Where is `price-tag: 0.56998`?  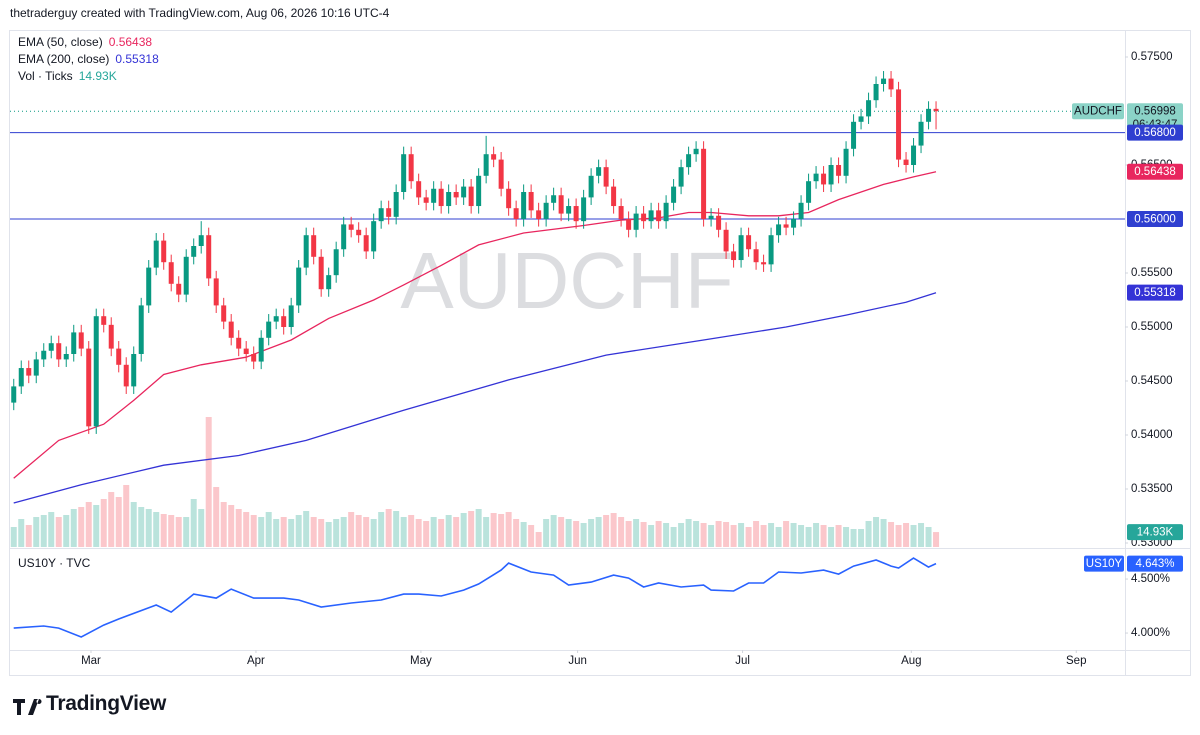 price-tag: 0.56998 is located at coordinates (1155, 112).